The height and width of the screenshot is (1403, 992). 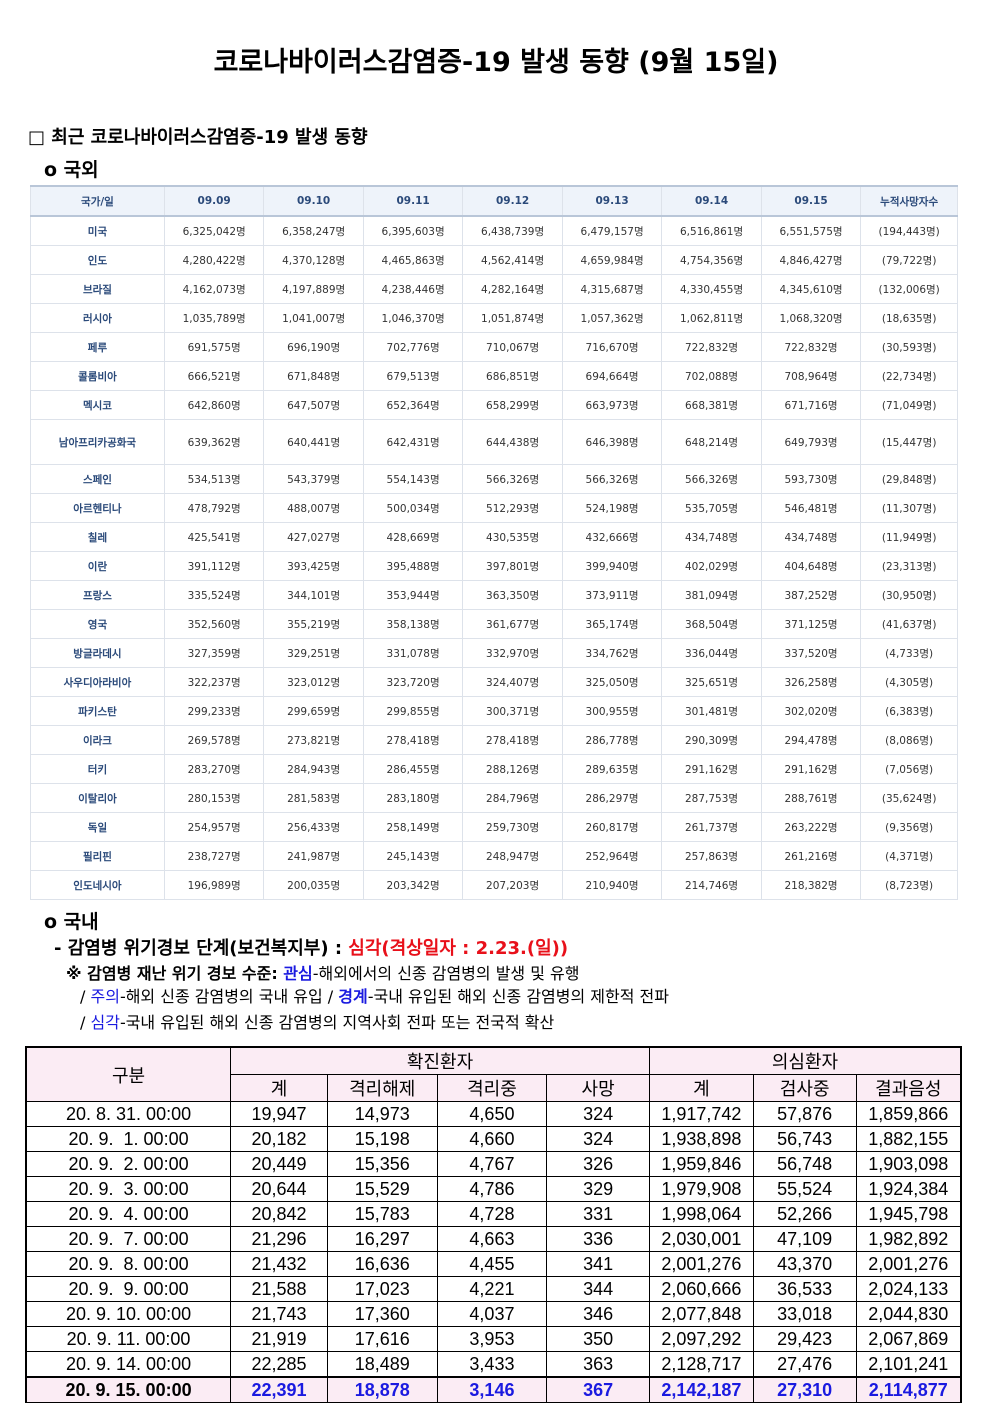 I want to click on country-name: 파키스탄, so click(x=97, y=711).